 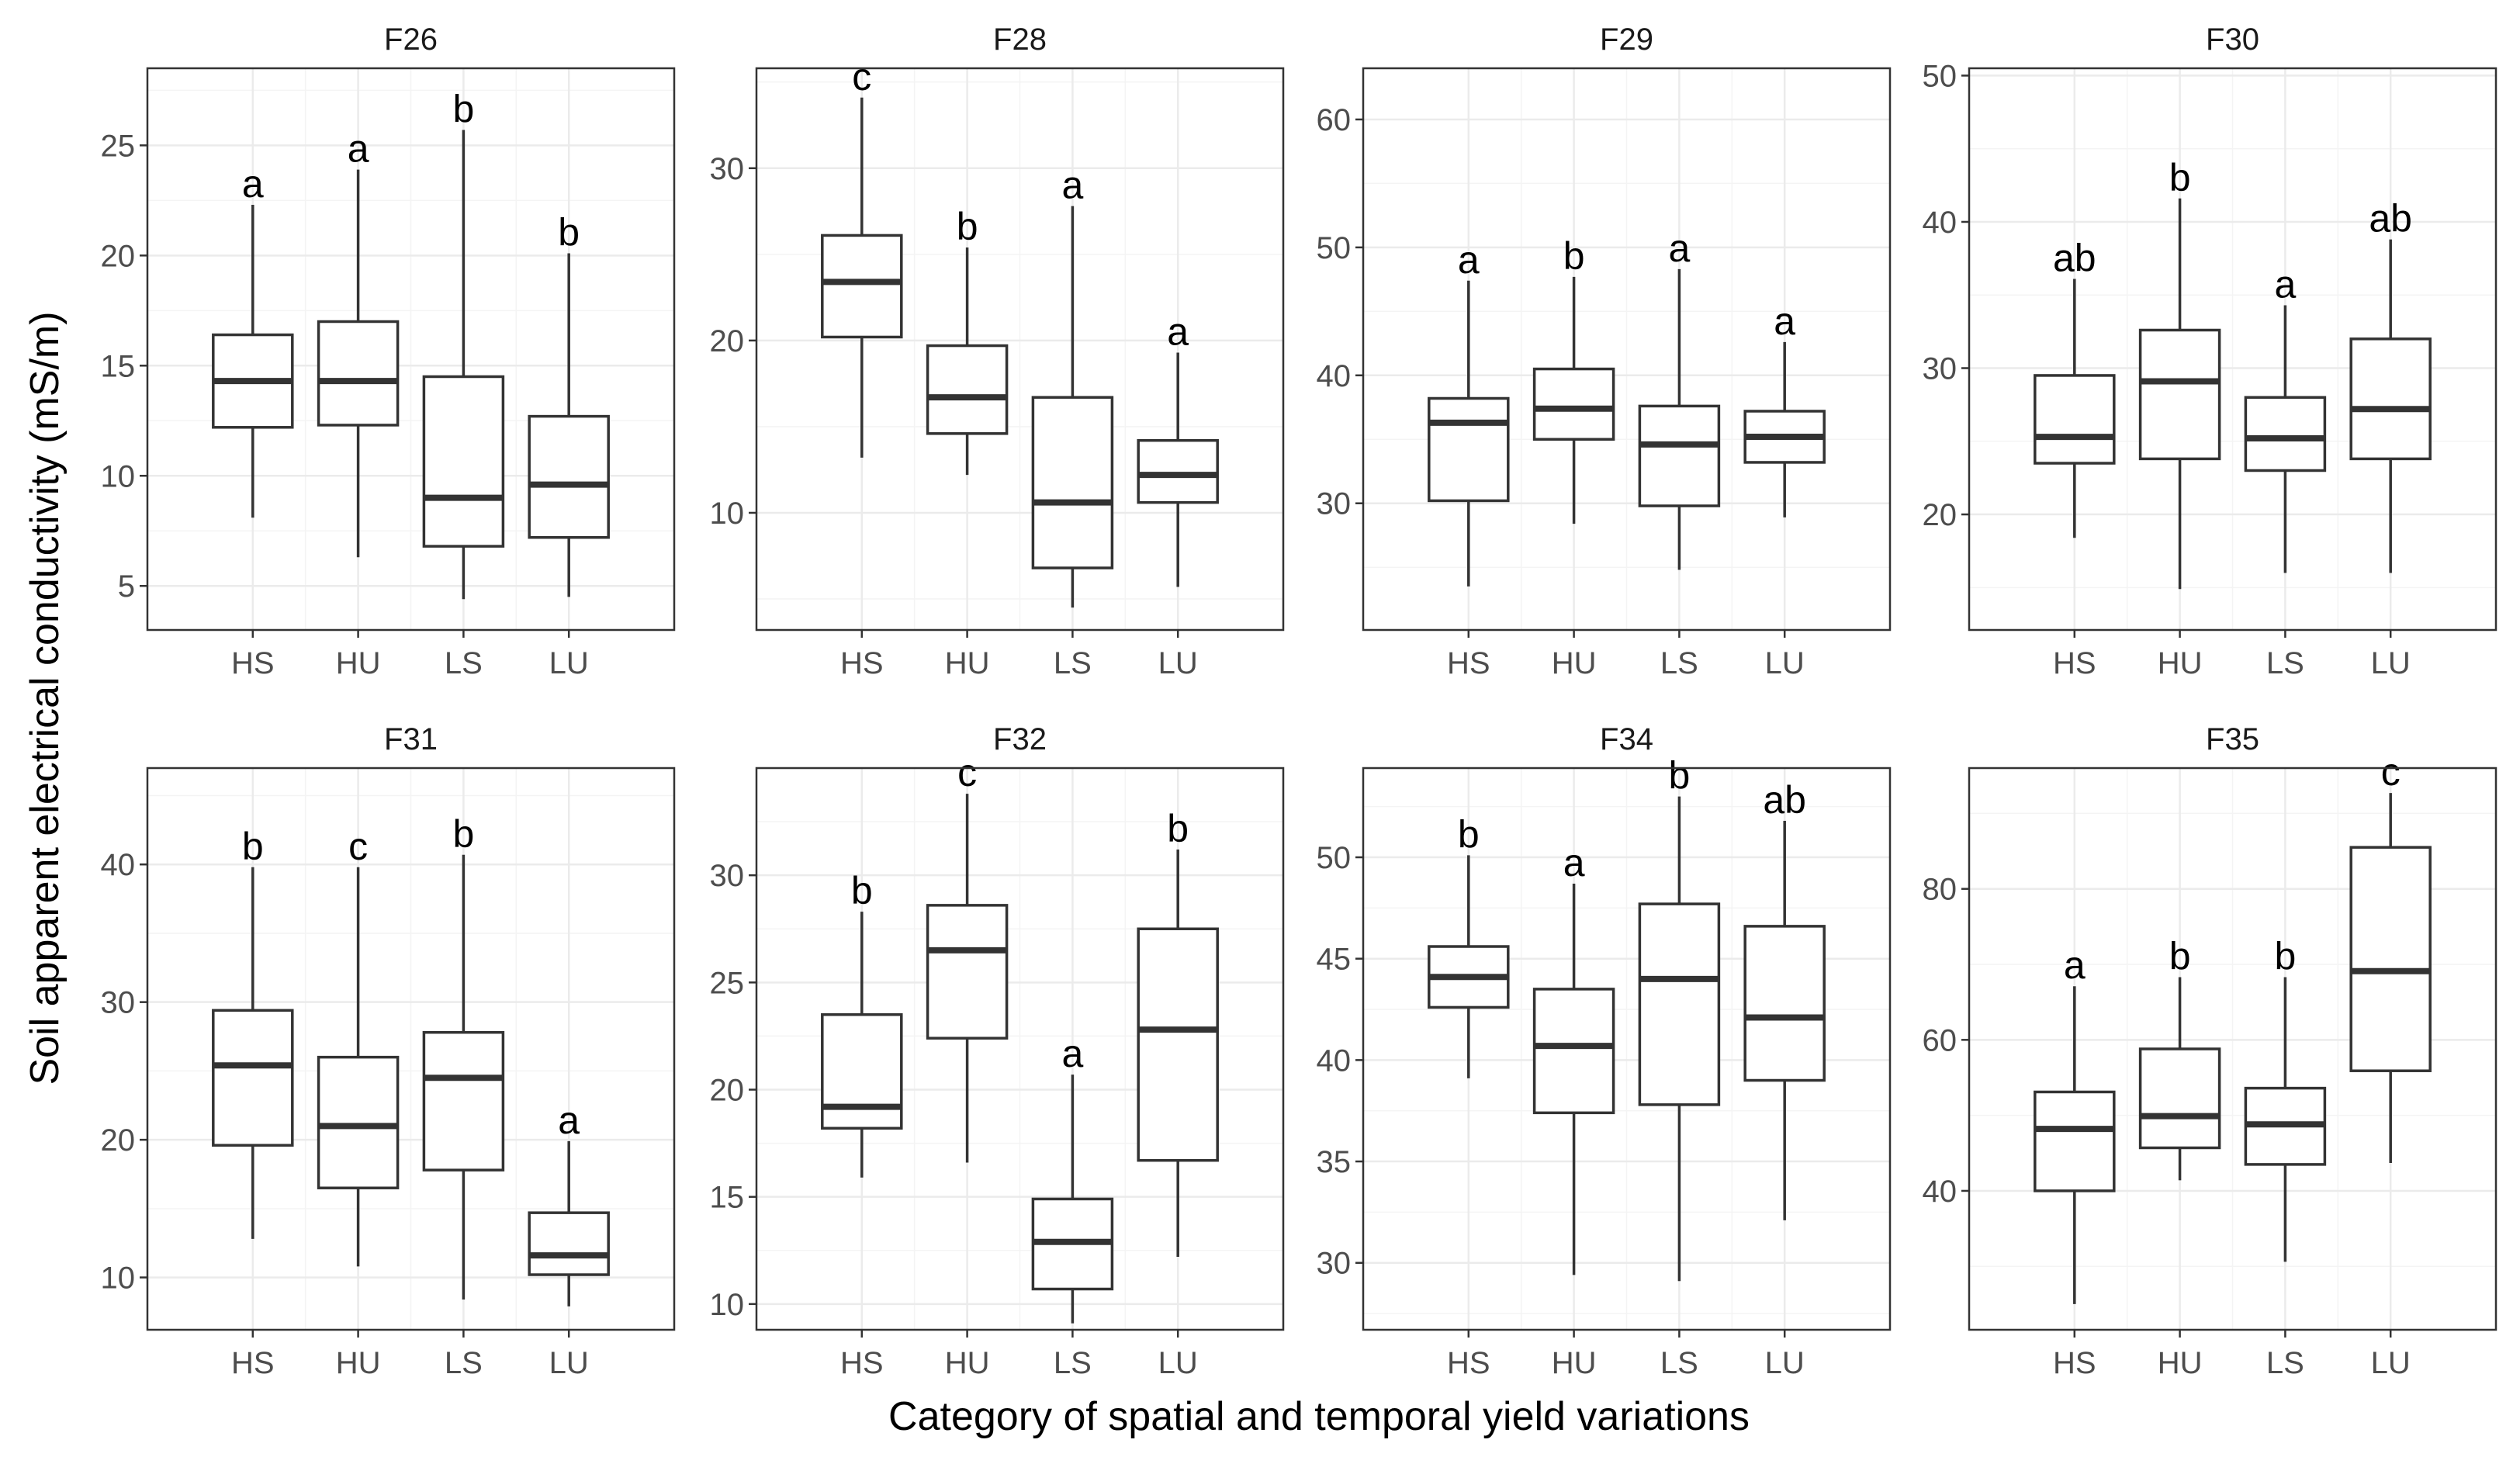 I want to click on panel-F31: 10 20 30 40 HS HU LS LU b c b a F31, so click(x=388, y=1051).